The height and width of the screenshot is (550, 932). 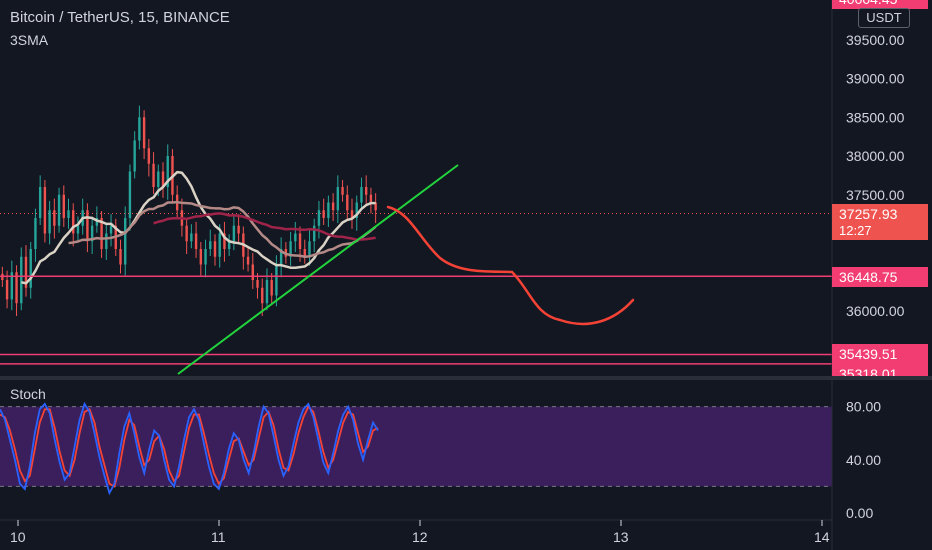 What do you see at coordinates (120, 17) in the screenshot?
I see `symbol-title: Bitcoin / TetherUS, 15, BINANCE` at bounding box center [120, 17].